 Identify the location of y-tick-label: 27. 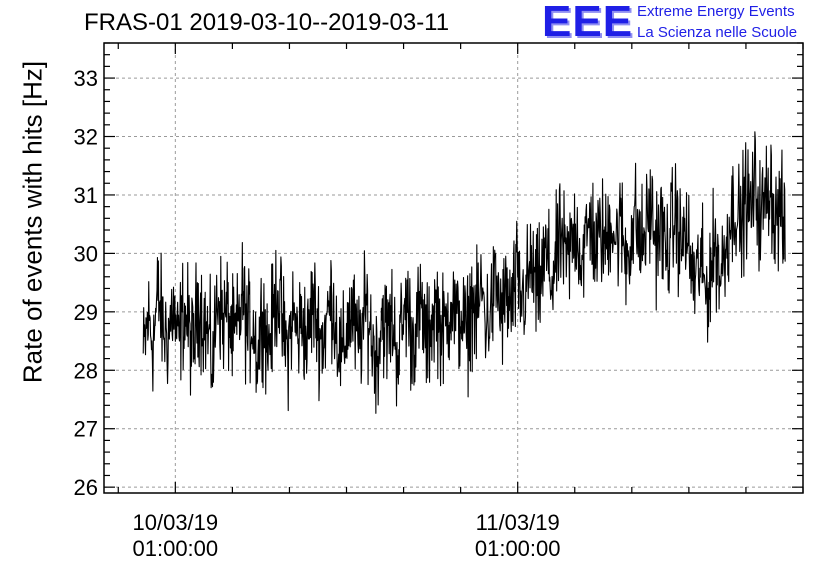
(86, 429).